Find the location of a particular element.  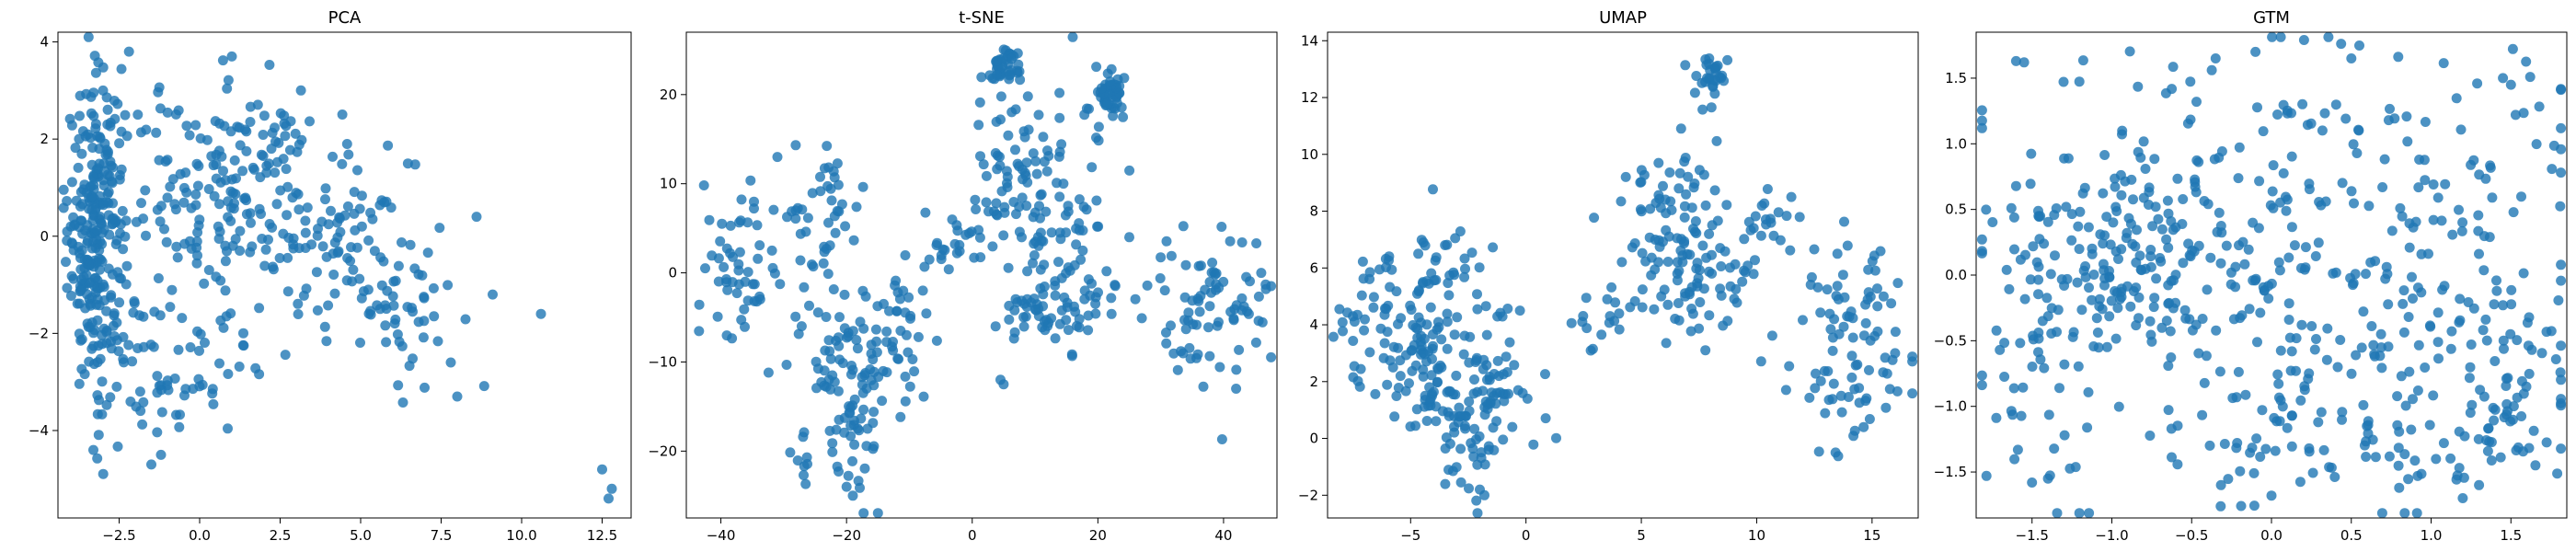

x-tick-label: 10 is located at coordinates (1756, 535).